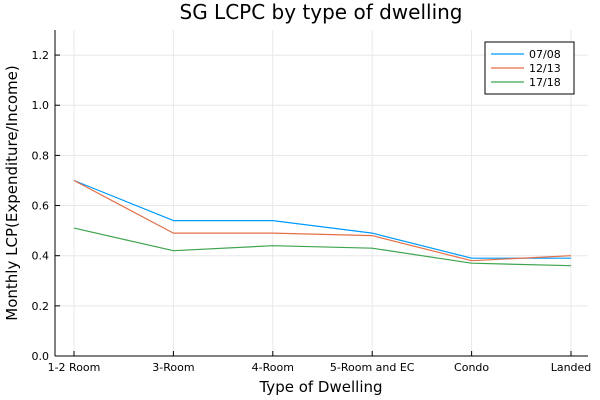 Image resolution: width=600 pixels, height=400 pixels. What do you see at coordinates (321, 12) in the screenshot?
I see `chart-title: SG LCPC by type of dwelling` at bounding box center [321, 12].